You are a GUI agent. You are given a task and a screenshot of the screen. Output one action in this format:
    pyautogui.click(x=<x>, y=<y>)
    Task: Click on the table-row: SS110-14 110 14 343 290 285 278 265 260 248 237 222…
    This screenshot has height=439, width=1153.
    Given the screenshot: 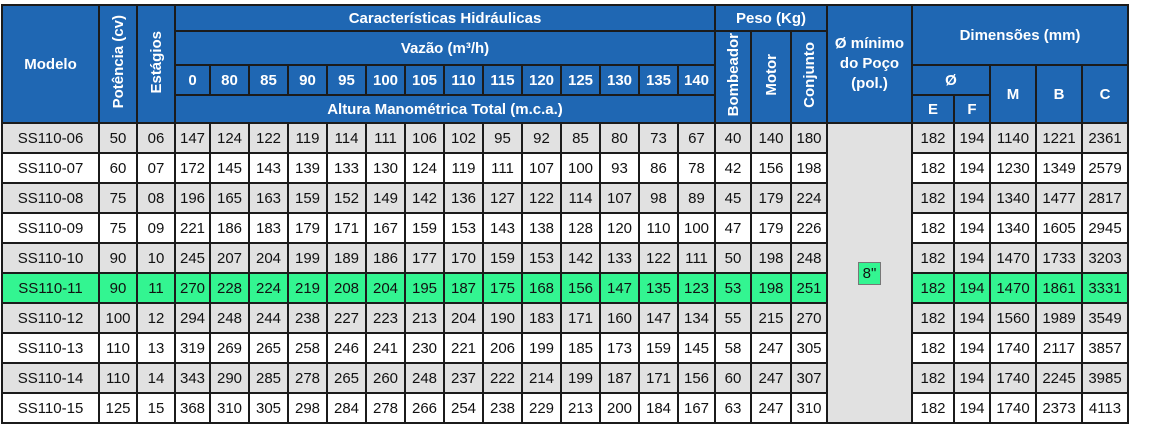 What is the action you would take?
    pyautogui.click(x=565, y=378)
    